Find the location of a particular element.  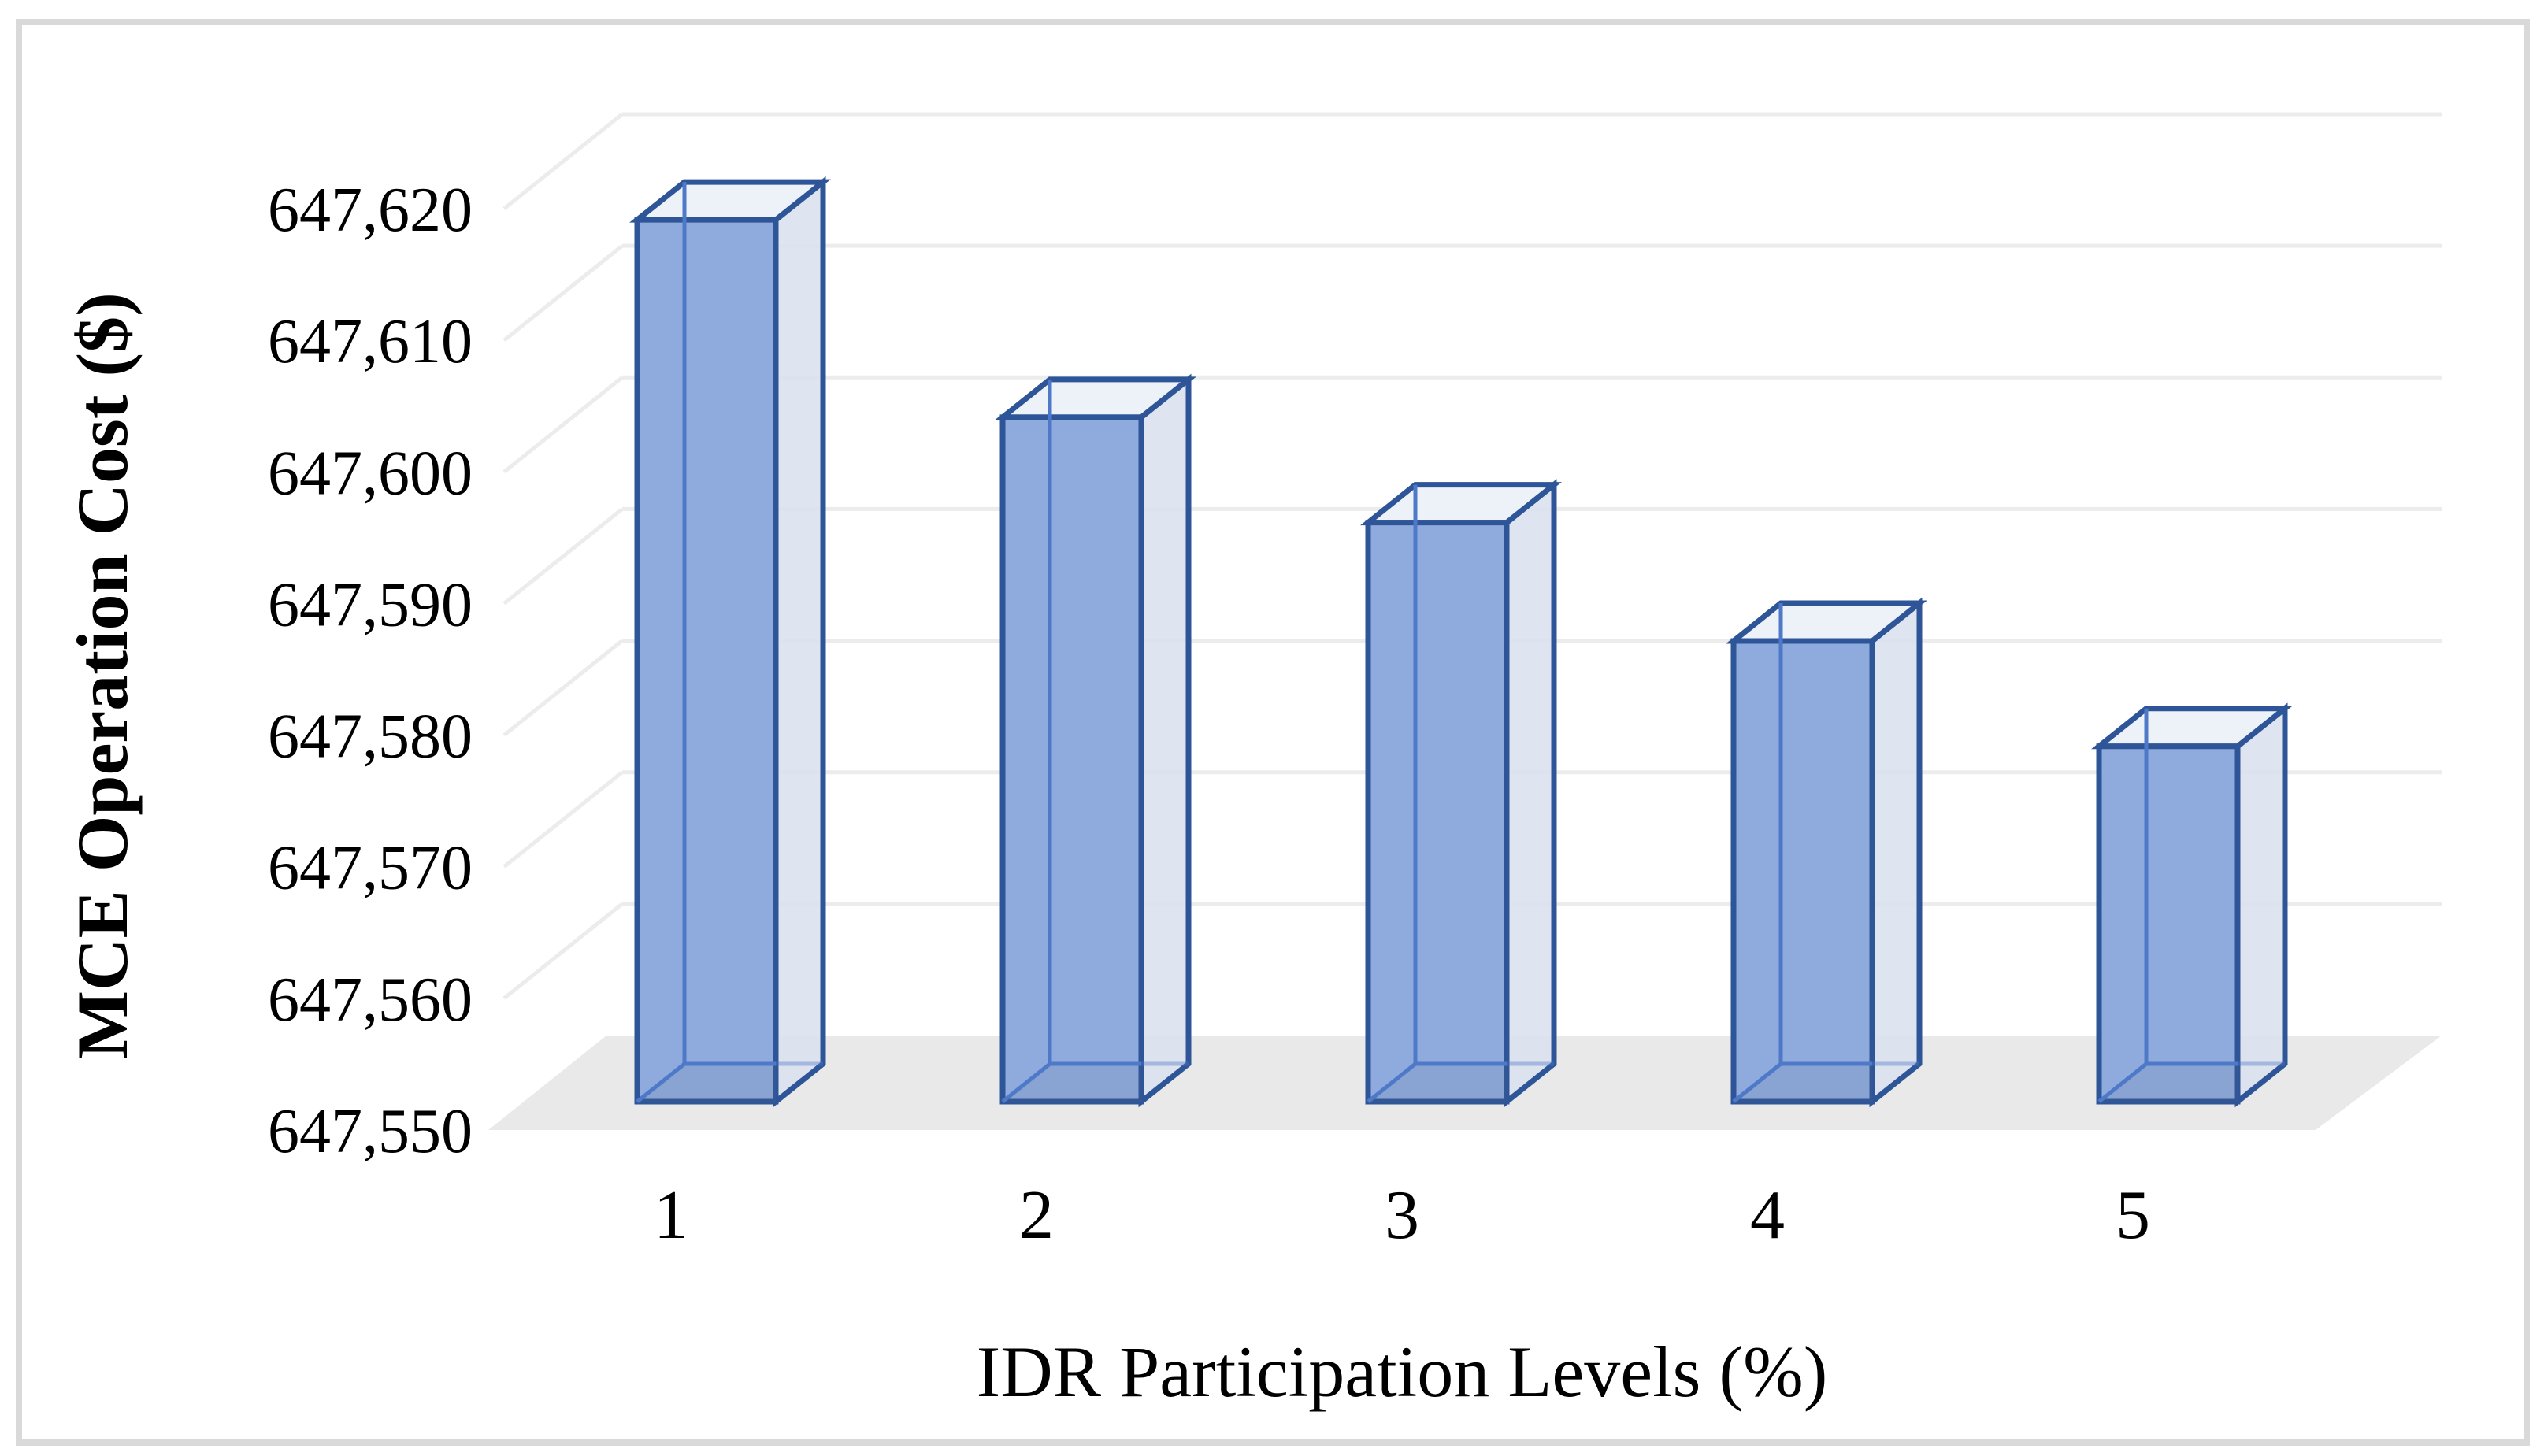

x-axis-category-label: 5 is located at coordinates (2133, 1215).